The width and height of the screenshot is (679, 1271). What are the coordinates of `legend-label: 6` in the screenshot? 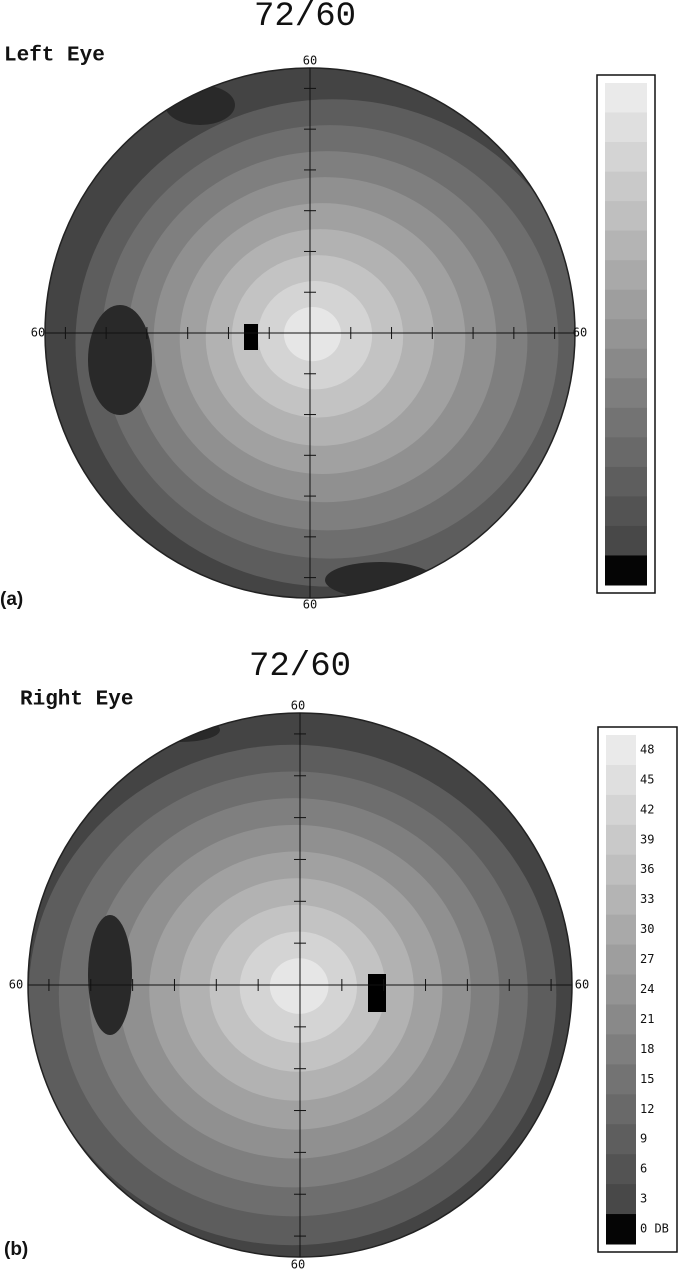 It's located at (643, 1169).